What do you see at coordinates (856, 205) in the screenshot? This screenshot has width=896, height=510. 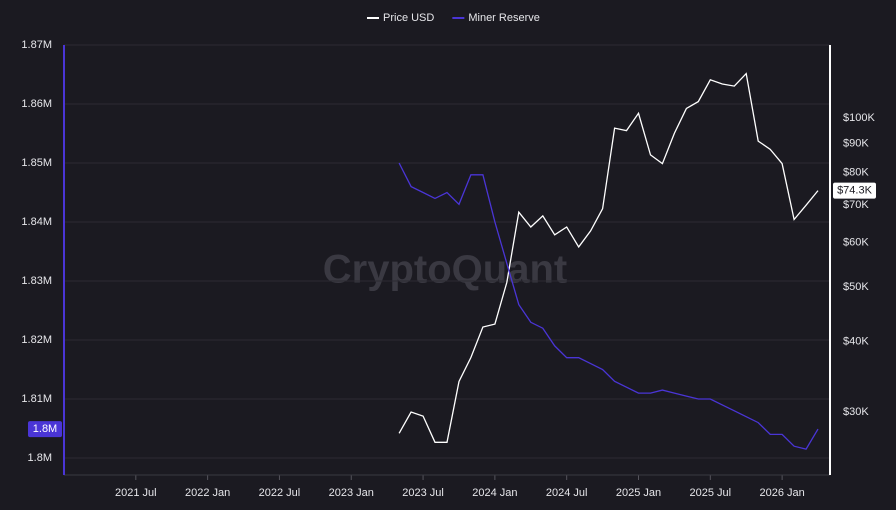 I see `y2-tick-label: $70K` at bounding box center [856, 205].